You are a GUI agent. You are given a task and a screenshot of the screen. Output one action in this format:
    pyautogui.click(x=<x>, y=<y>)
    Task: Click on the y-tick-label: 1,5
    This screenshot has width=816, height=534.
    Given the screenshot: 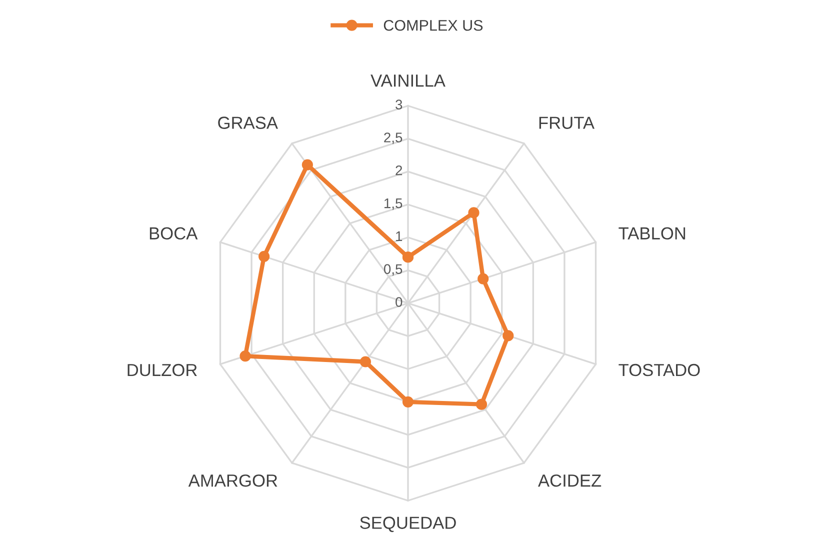 What is the action you would take?
    pyautogui.click(x=393, y=204)
    